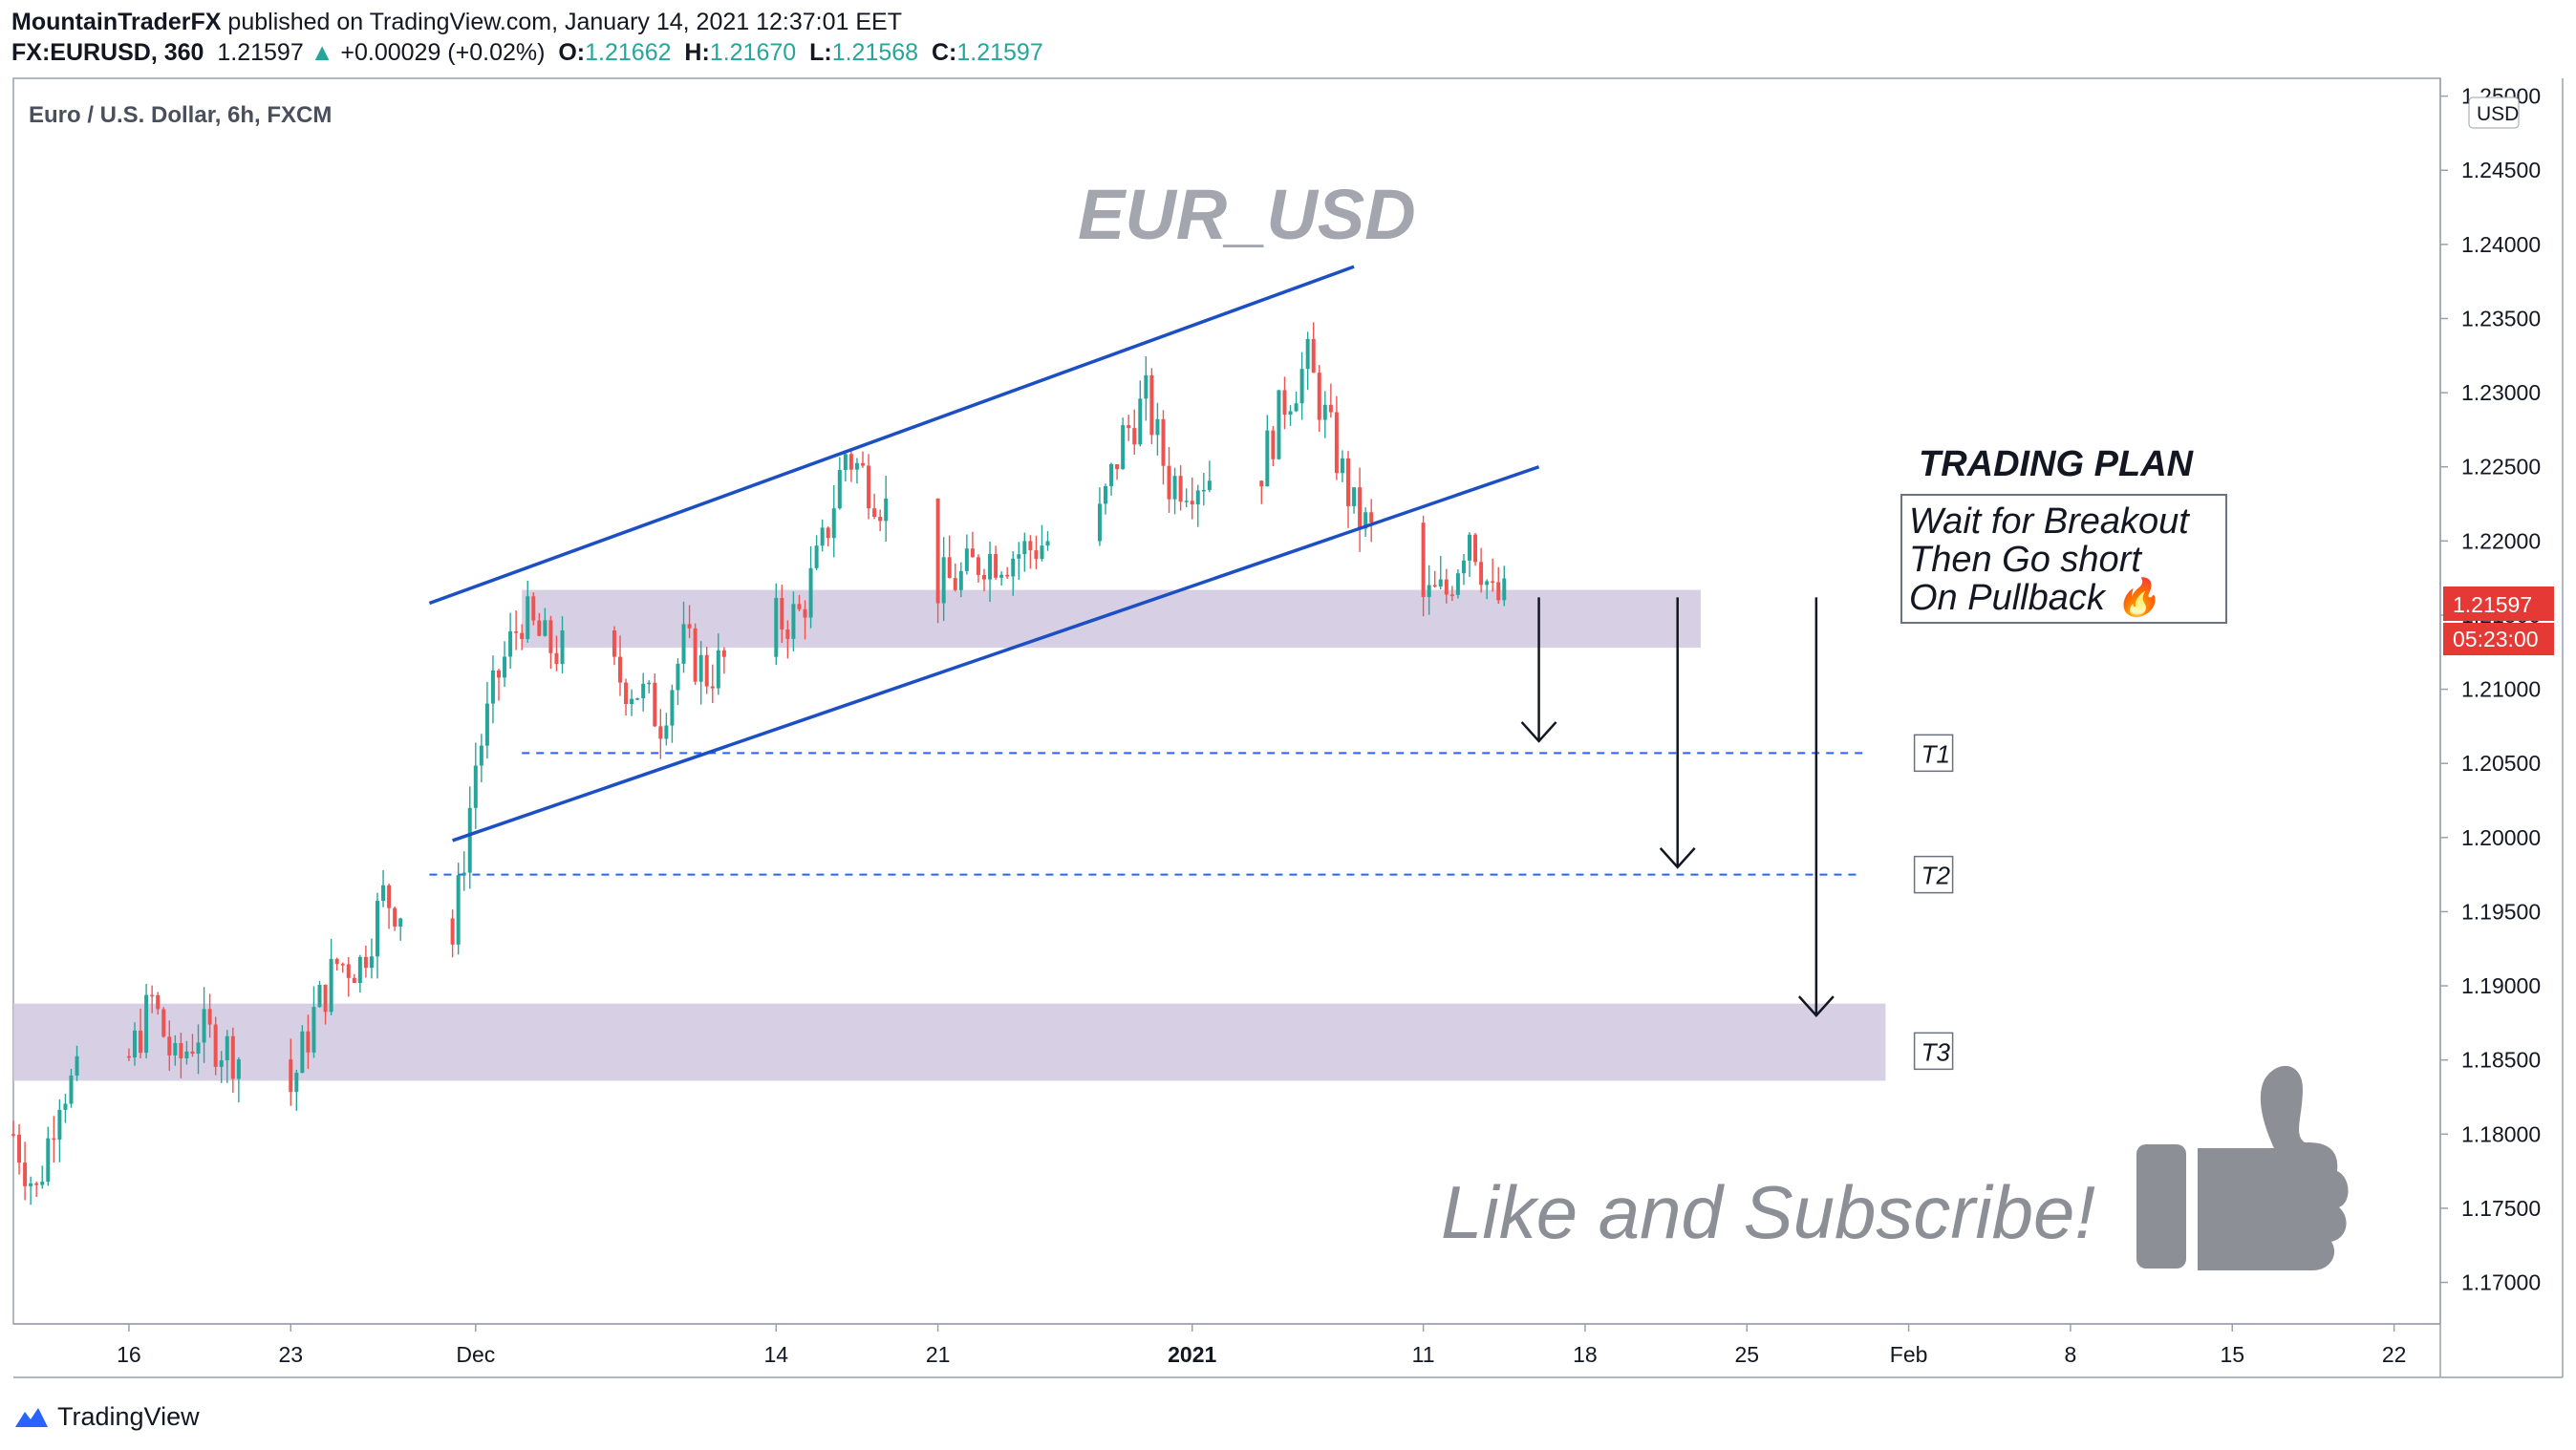  What do you see at coordinates (2492, 604) in the screenshot?
I see `last-price-label: 1.21597` at bounding box center [2492, 604].